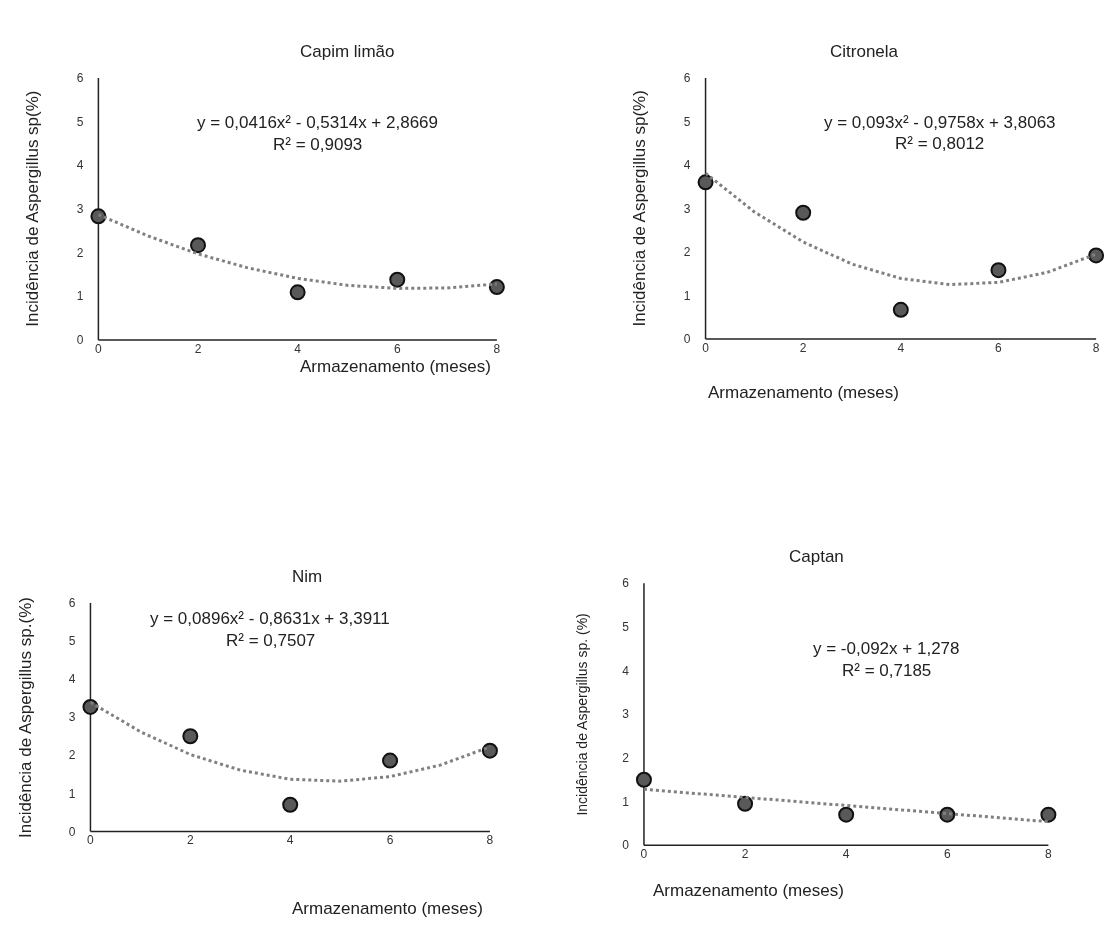 The height and width of the screenshot is (933, 1115). I want to click on annotation: R² = 0,7185, so click(887, 670).